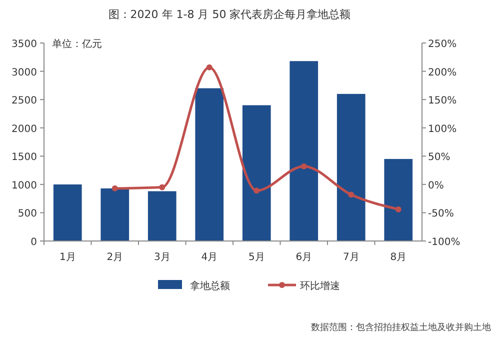 The width and height of the screenshot is (499, 340). Describe the element at coordinates (115, 257) in the screenshot. I see `x-tick-label: 2月` at that location.